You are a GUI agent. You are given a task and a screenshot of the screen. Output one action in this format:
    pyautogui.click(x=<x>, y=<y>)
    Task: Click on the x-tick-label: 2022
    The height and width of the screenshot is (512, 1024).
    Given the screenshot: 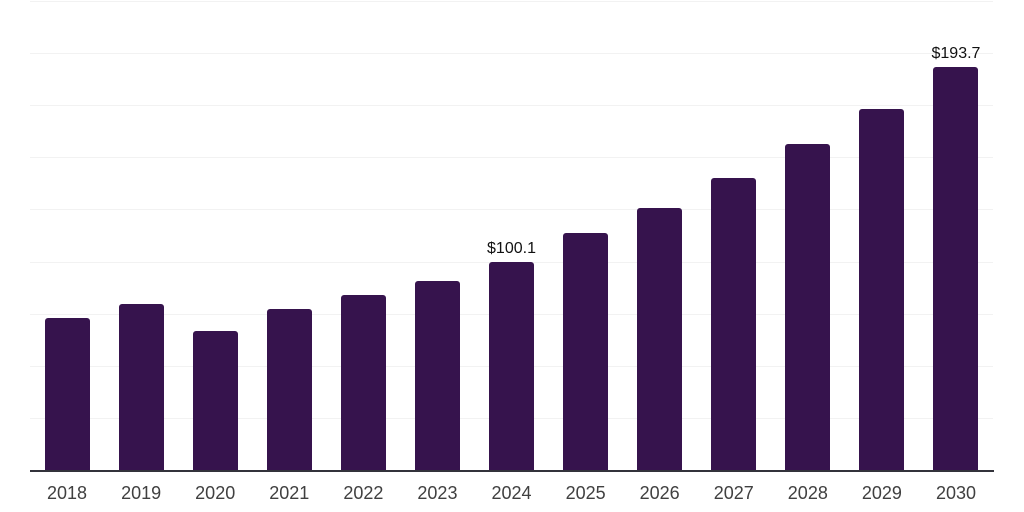 What is the action you would take?
    pyautogui.click(x=363, y=493)
    